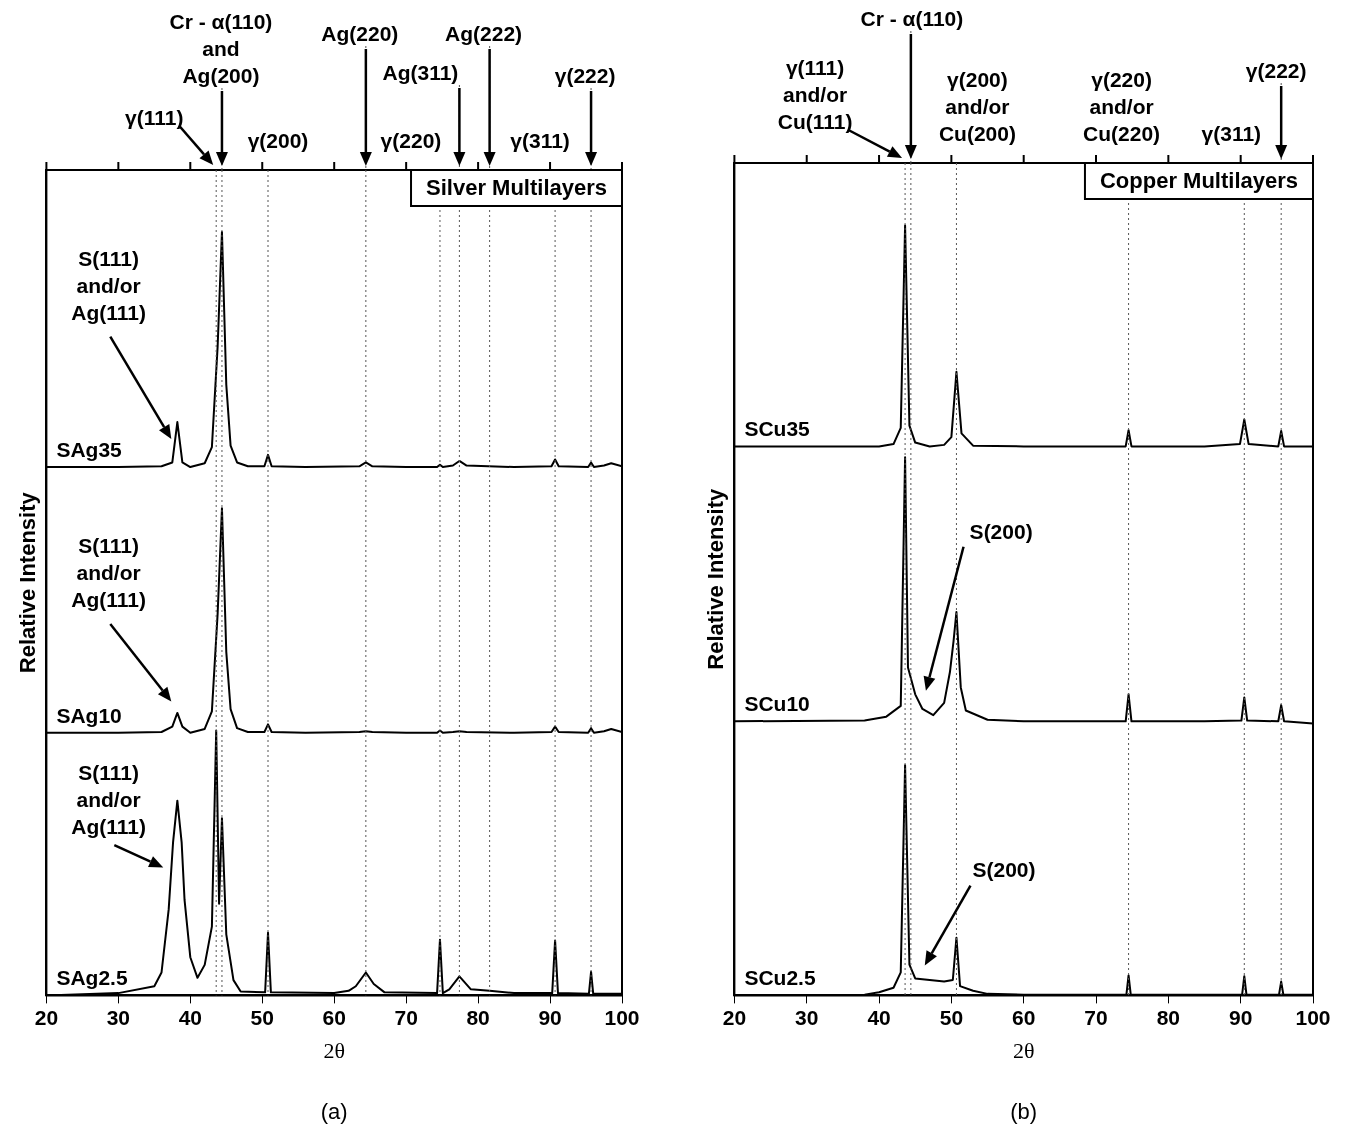 The image size is (1354, 1131). Describe the element at coordinates (517, 188) in the screenshot. I see `chart-title: Silver Multilayers` at that location.